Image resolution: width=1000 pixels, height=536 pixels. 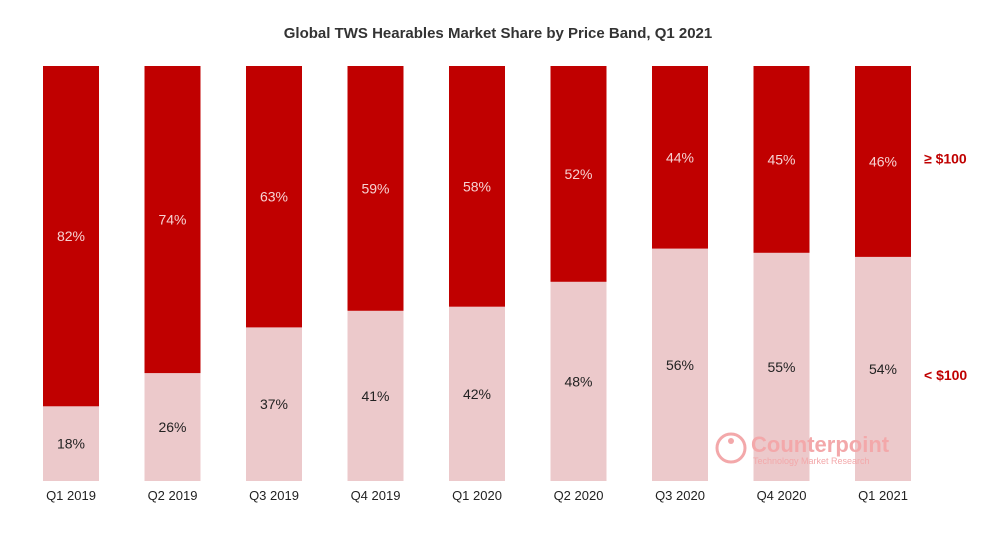 I want to click on legend: < $100 ≥ $100, so click(x=945, y=266).